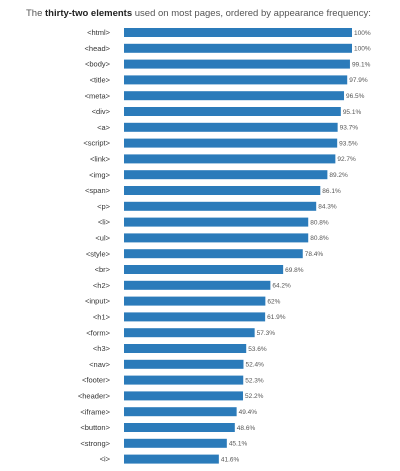  Describe the element at coordinates (338, 175) in the screenshot. I see `value-label: 89.2%` at that location.